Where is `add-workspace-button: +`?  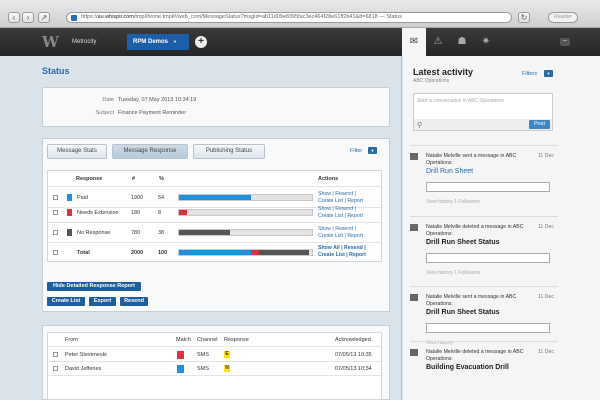
add-workspace-button: + is located at coordinates (201, 42).